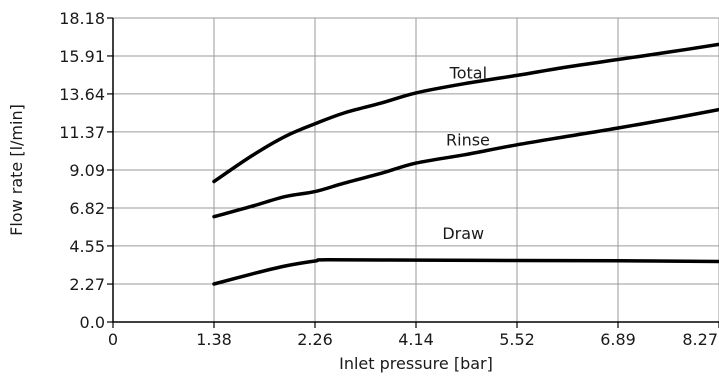  Describe the element at coordinates (82, 18) in the screenshot. I see `y-tick-label: 18.18` at that location.